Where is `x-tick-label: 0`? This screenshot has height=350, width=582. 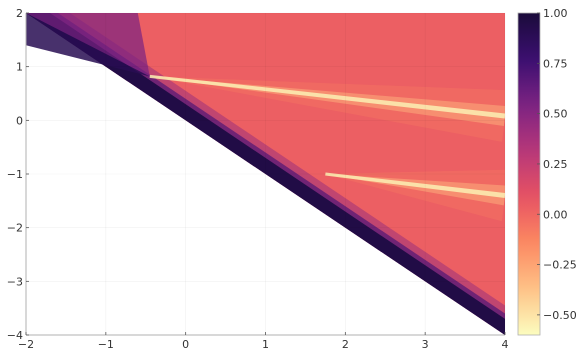
x-tick-label: 0 is located at coordinates (185, 344).